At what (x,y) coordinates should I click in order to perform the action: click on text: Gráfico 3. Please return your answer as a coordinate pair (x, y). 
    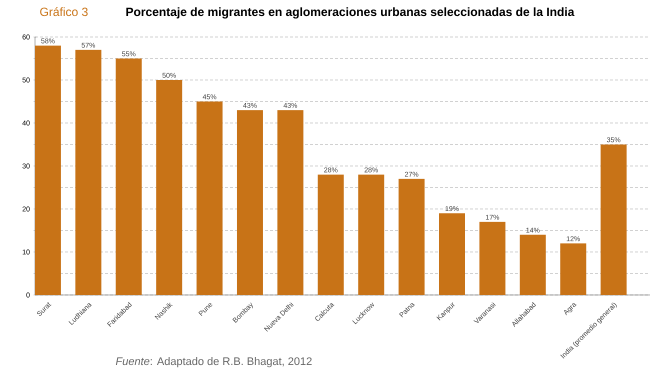
    Looking at the image, I should click on (64, 11).